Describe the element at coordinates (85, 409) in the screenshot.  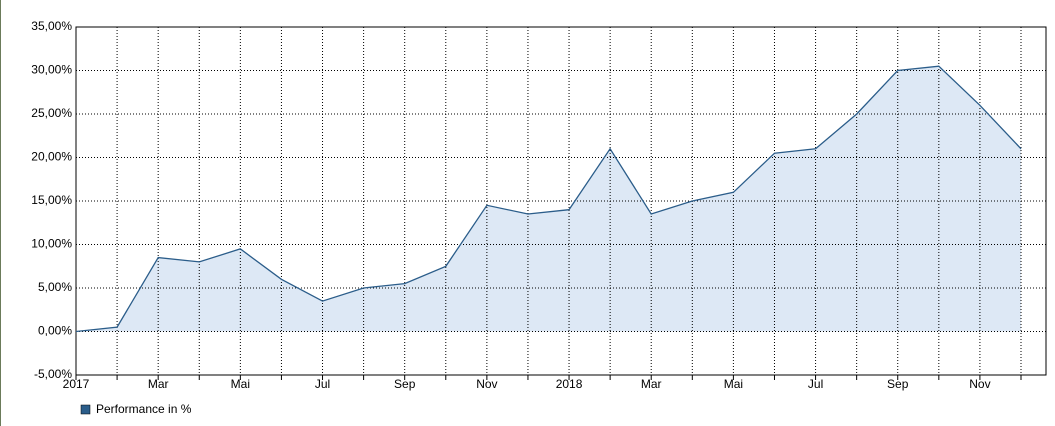
I see `legend-swatch` at that location.